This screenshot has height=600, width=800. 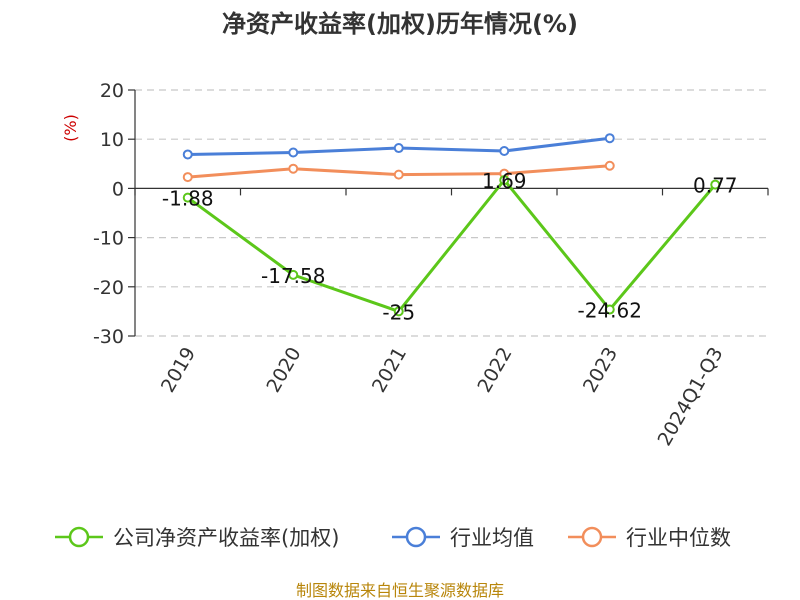 What do you see at coordinates (691, 397) in the screenshot?
I see `x-tick-label: 2024Q1-Q3` at bounding box center [691, 397].